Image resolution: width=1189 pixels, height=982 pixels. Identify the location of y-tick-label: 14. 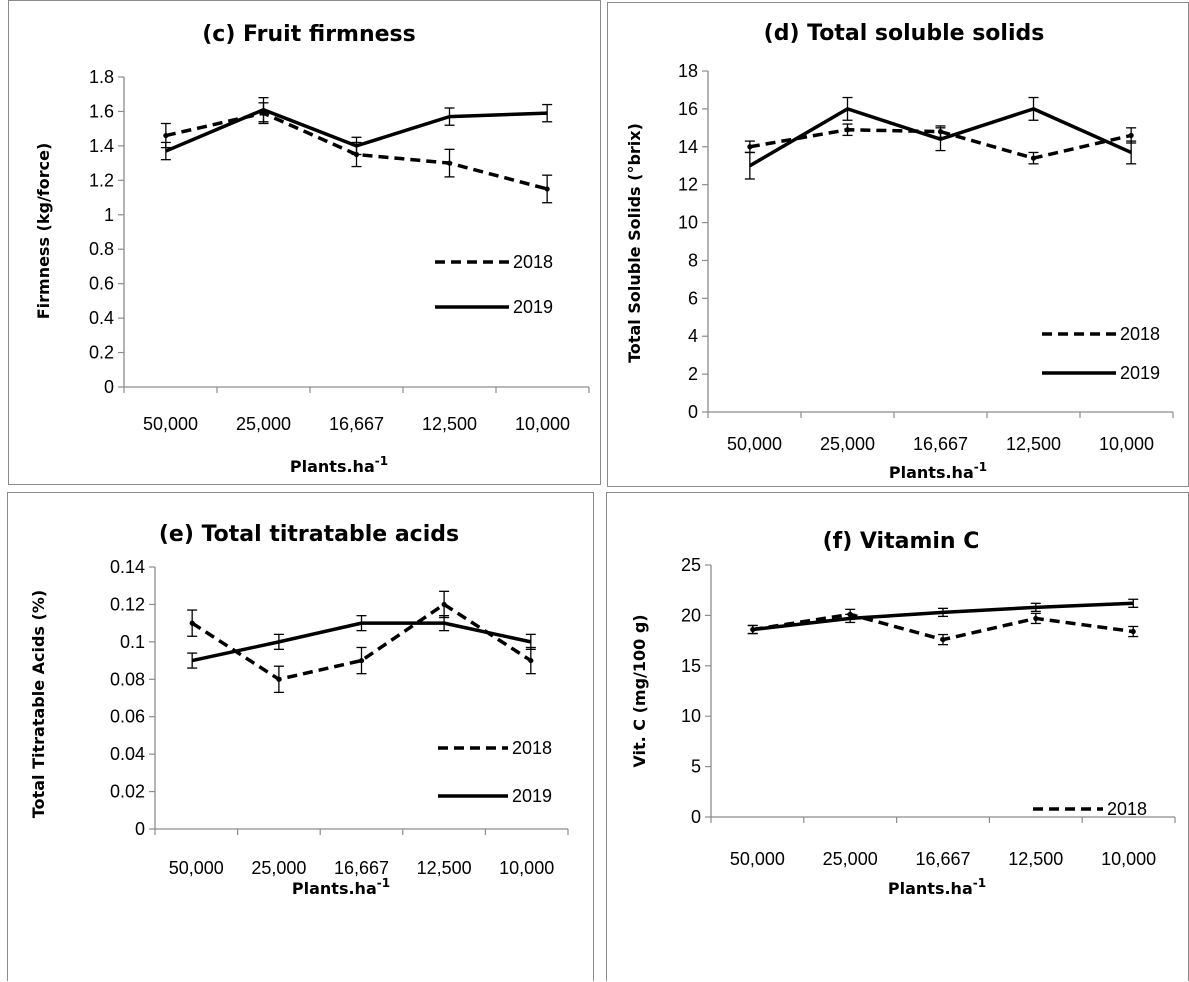
(688, 147).